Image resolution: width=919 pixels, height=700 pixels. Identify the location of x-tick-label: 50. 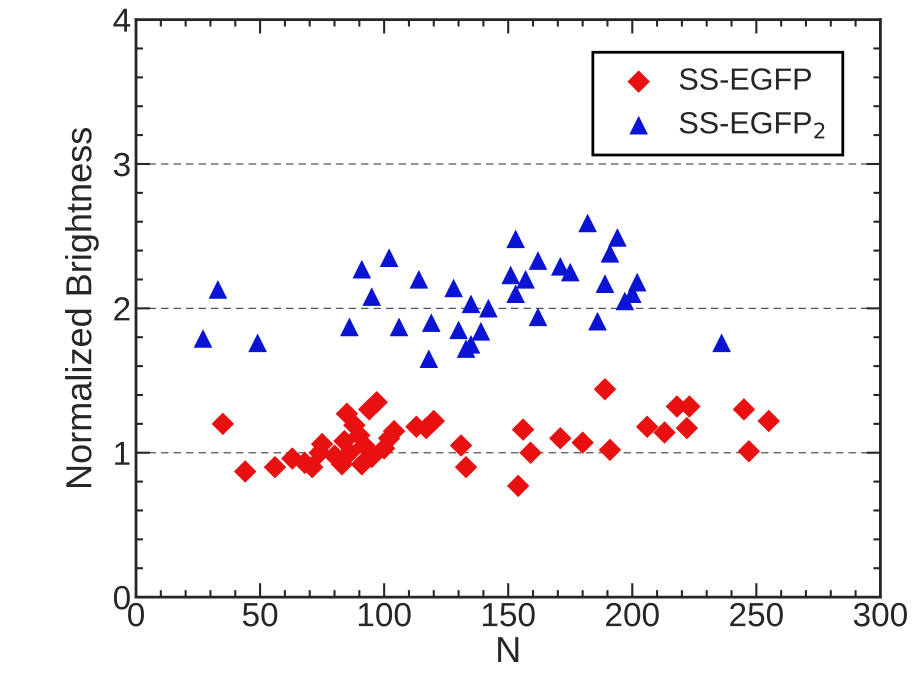
(260, 614).